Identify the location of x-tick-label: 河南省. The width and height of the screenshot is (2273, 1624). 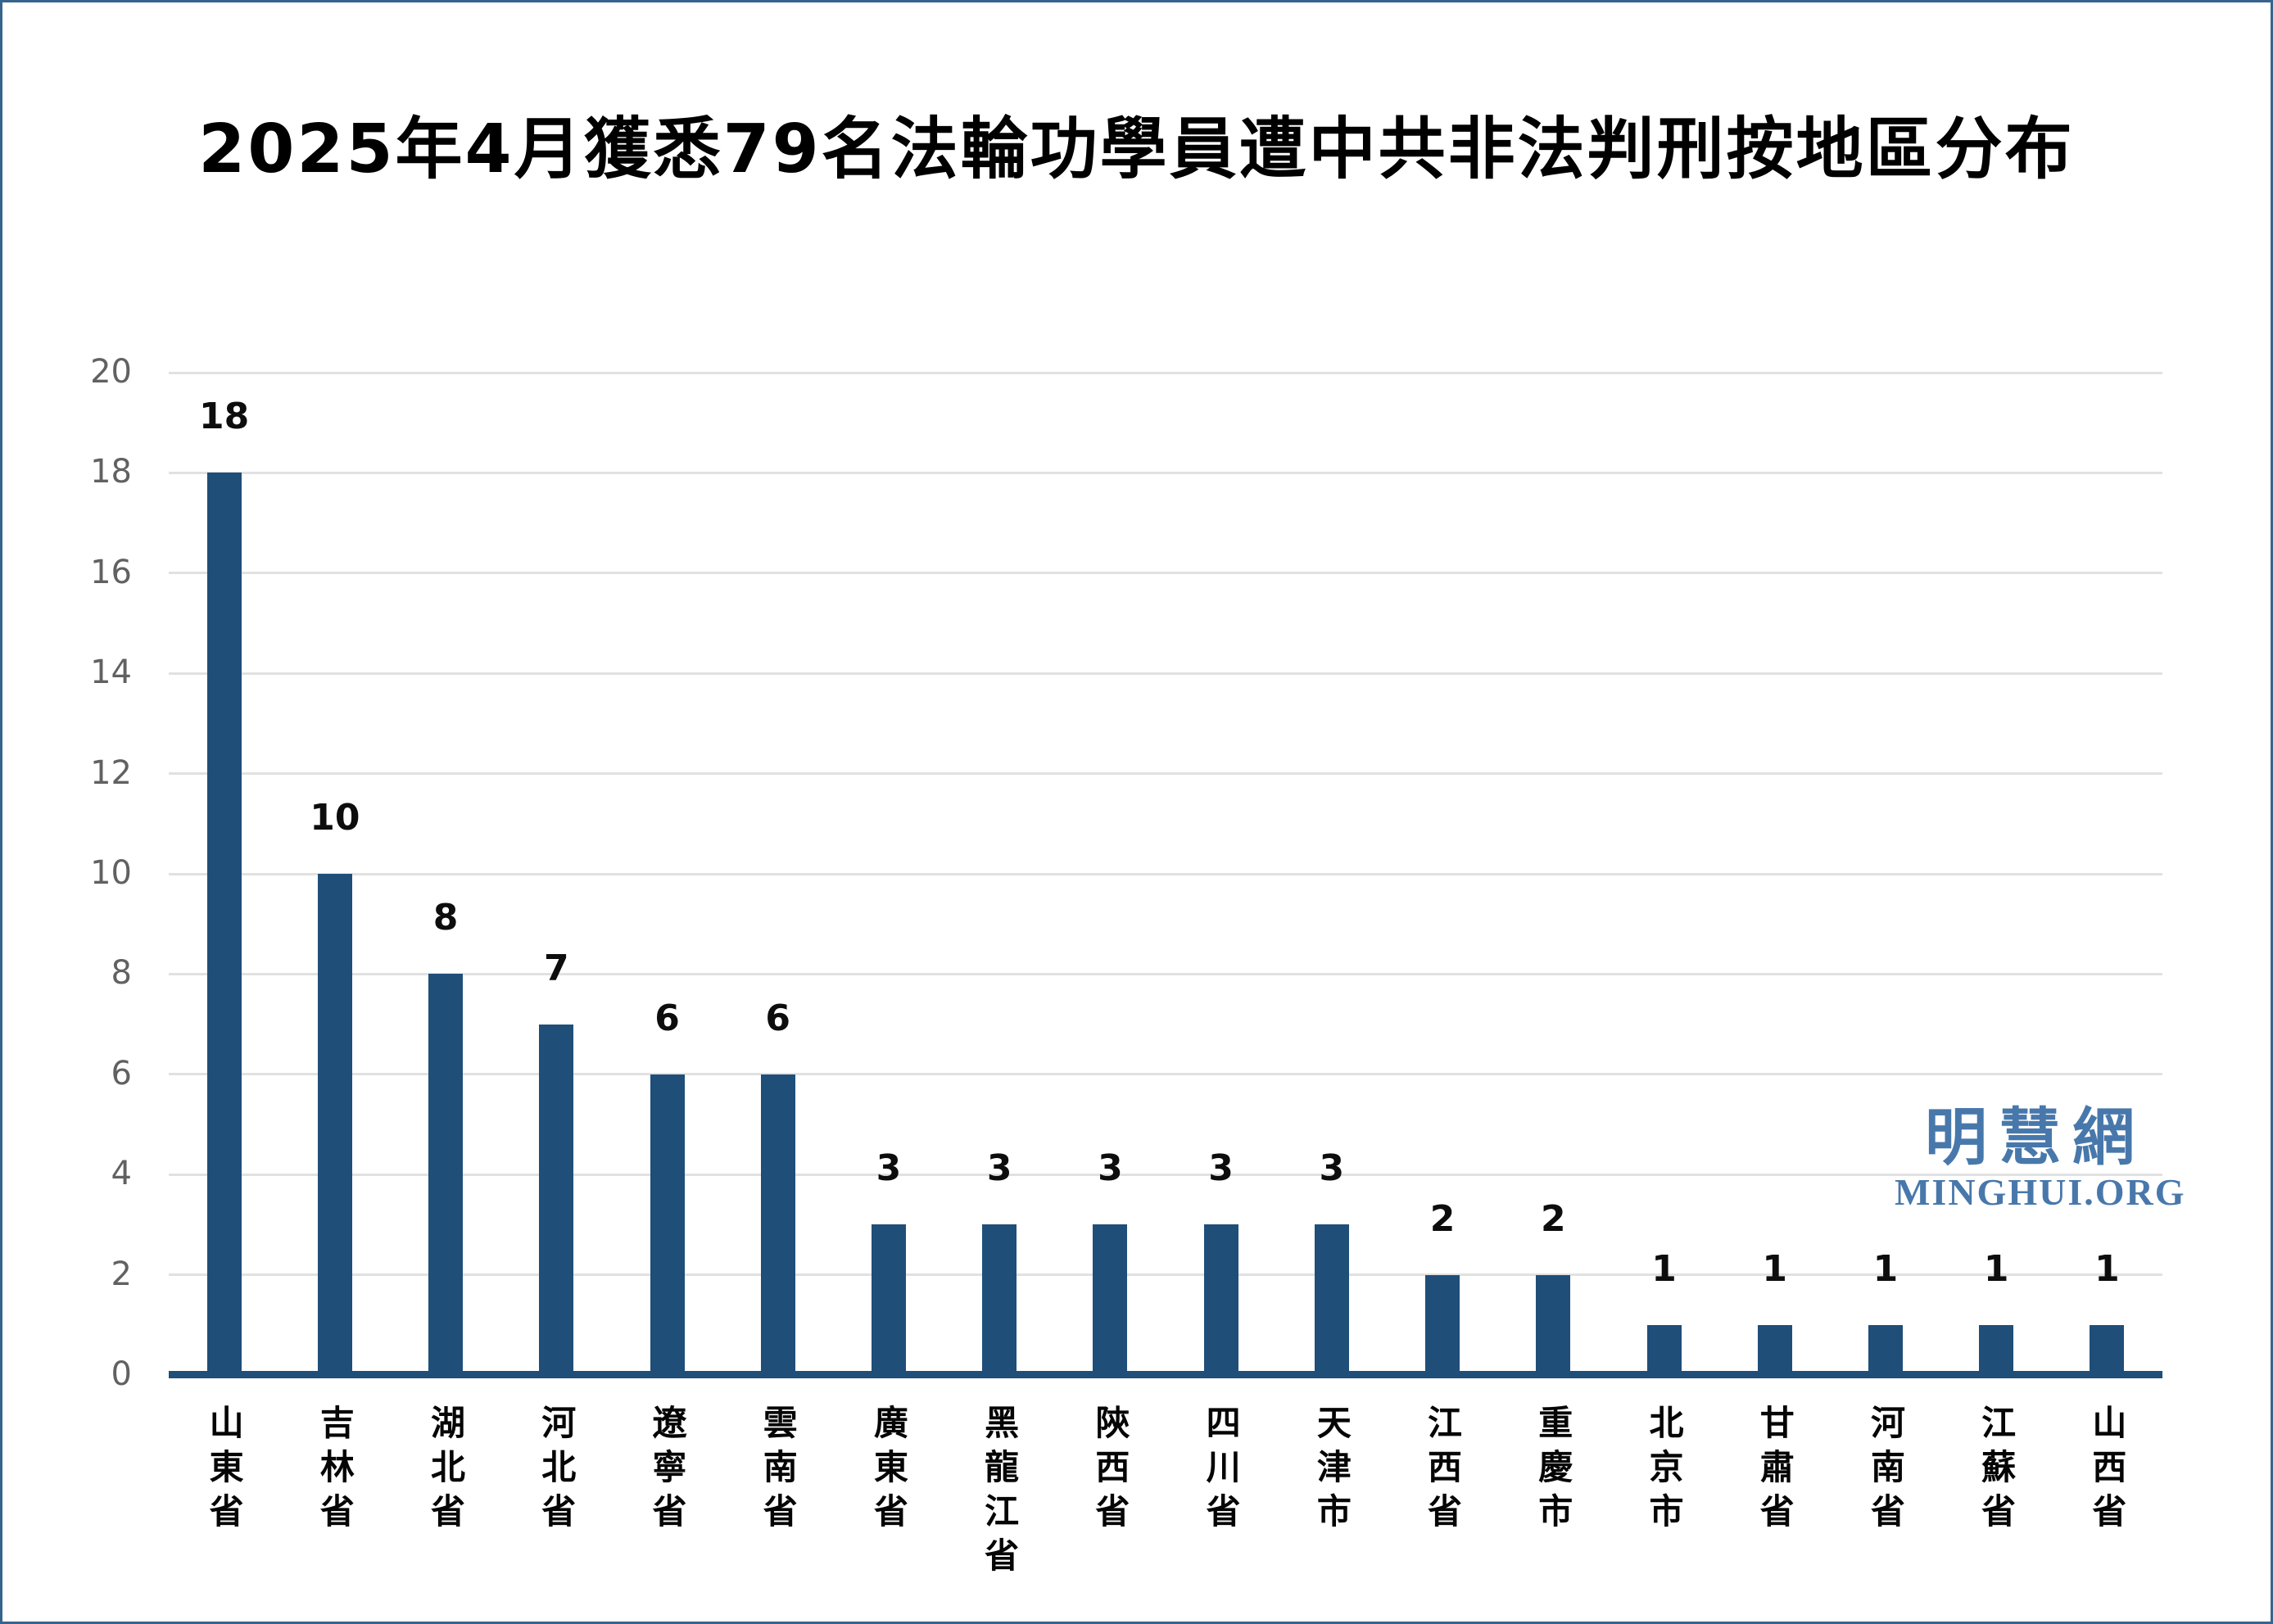
(1885, 1471).